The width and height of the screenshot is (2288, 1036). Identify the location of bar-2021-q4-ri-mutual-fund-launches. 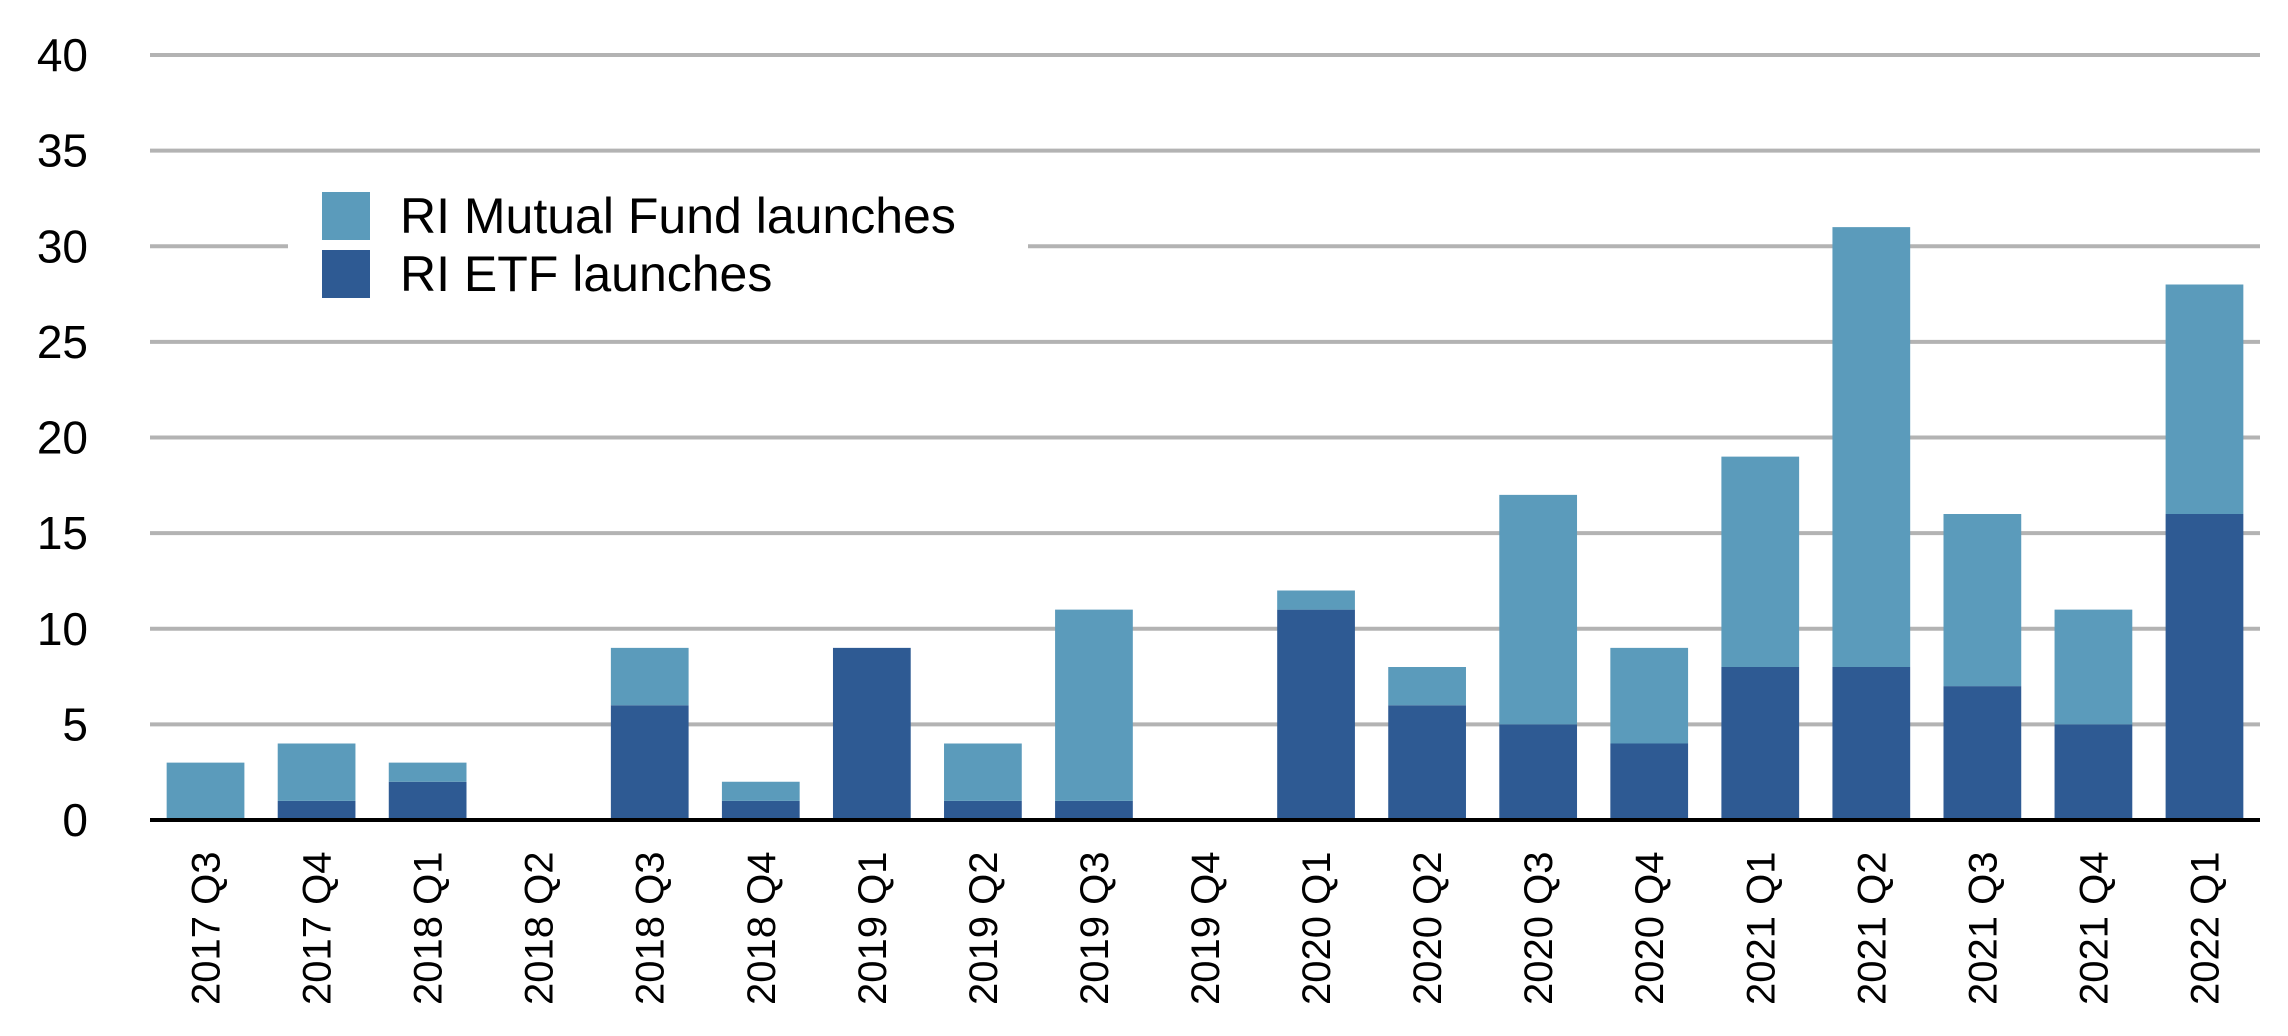
(2093, 667).